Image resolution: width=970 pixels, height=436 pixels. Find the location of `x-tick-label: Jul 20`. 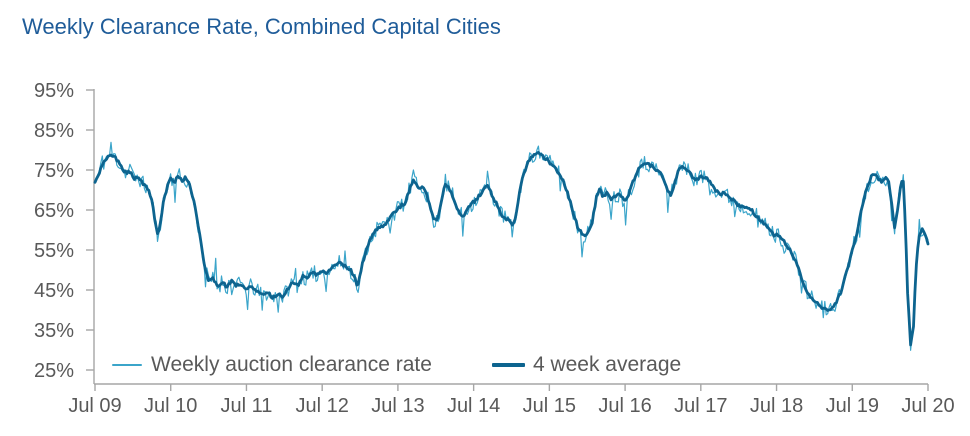

x-tick-label: Jul 20 is located at coordinates (927, 406).